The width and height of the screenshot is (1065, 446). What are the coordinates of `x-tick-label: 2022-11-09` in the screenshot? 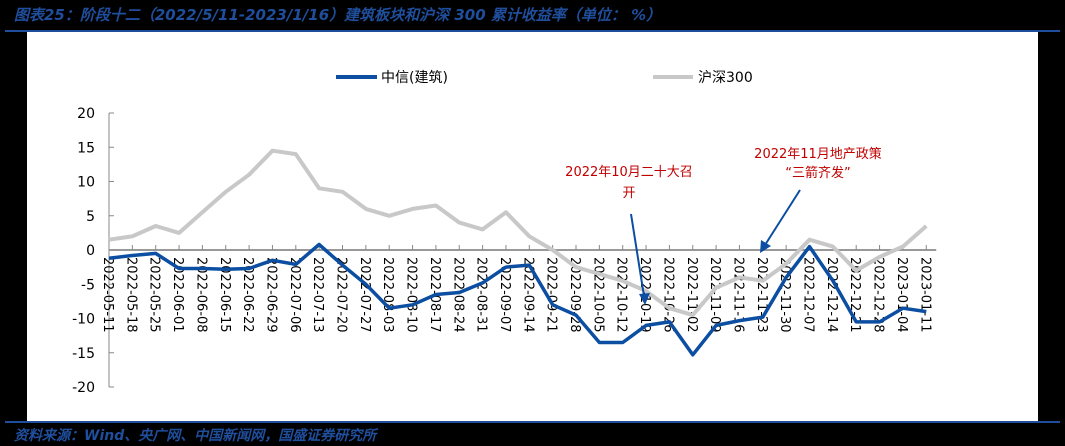 It's located at (714, 295).